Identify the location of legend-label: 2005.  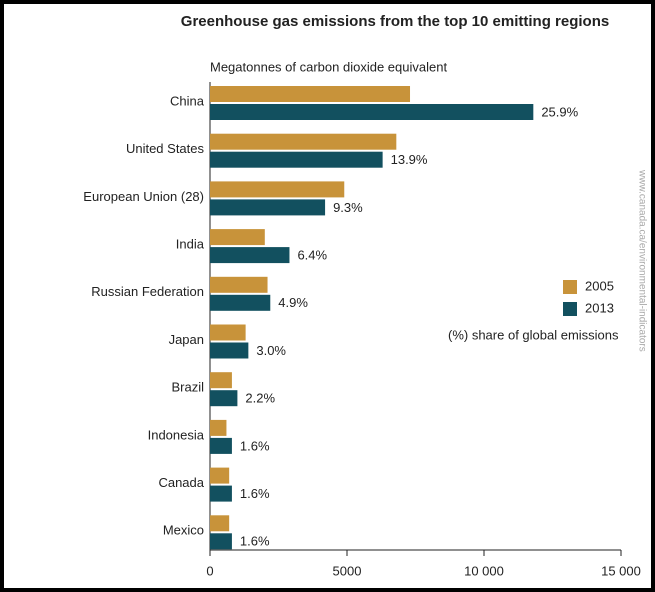
(599, 285).